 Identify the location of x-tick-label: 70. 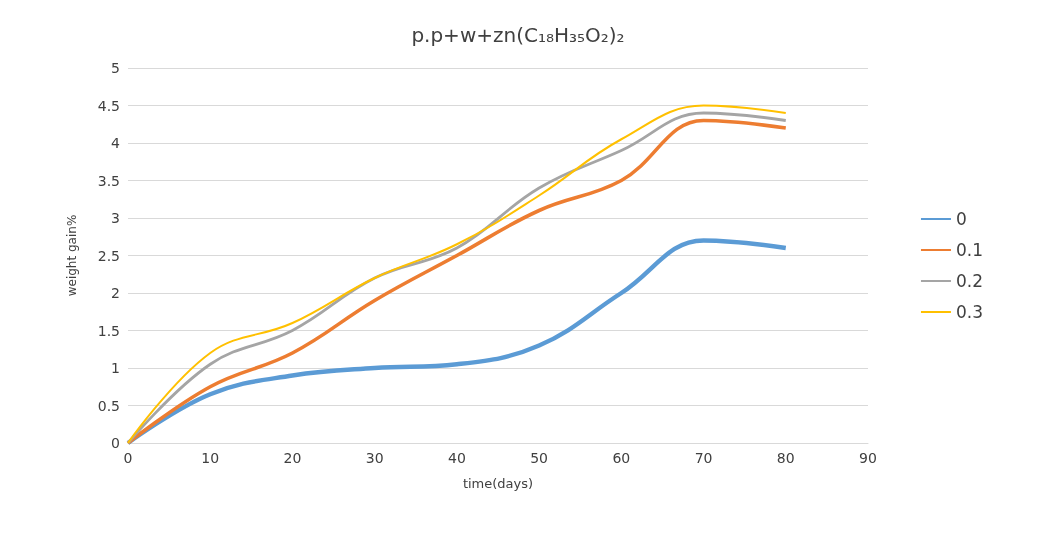
(703, 458).